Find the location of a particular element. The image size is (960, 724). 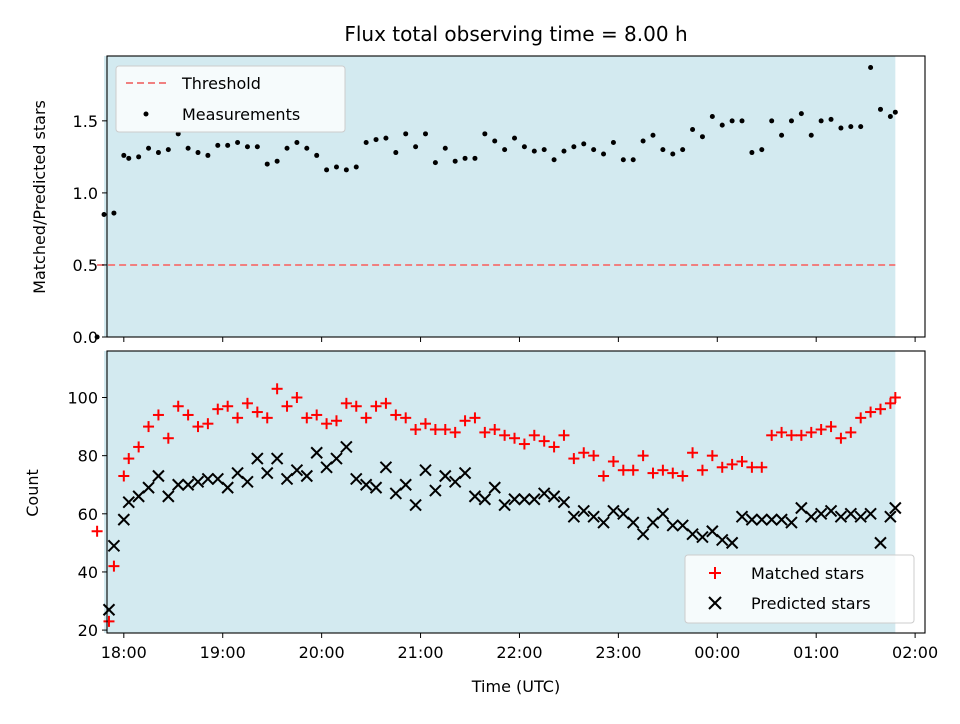

y-tick-label: 1.5 is located at coordinates (85, 121).